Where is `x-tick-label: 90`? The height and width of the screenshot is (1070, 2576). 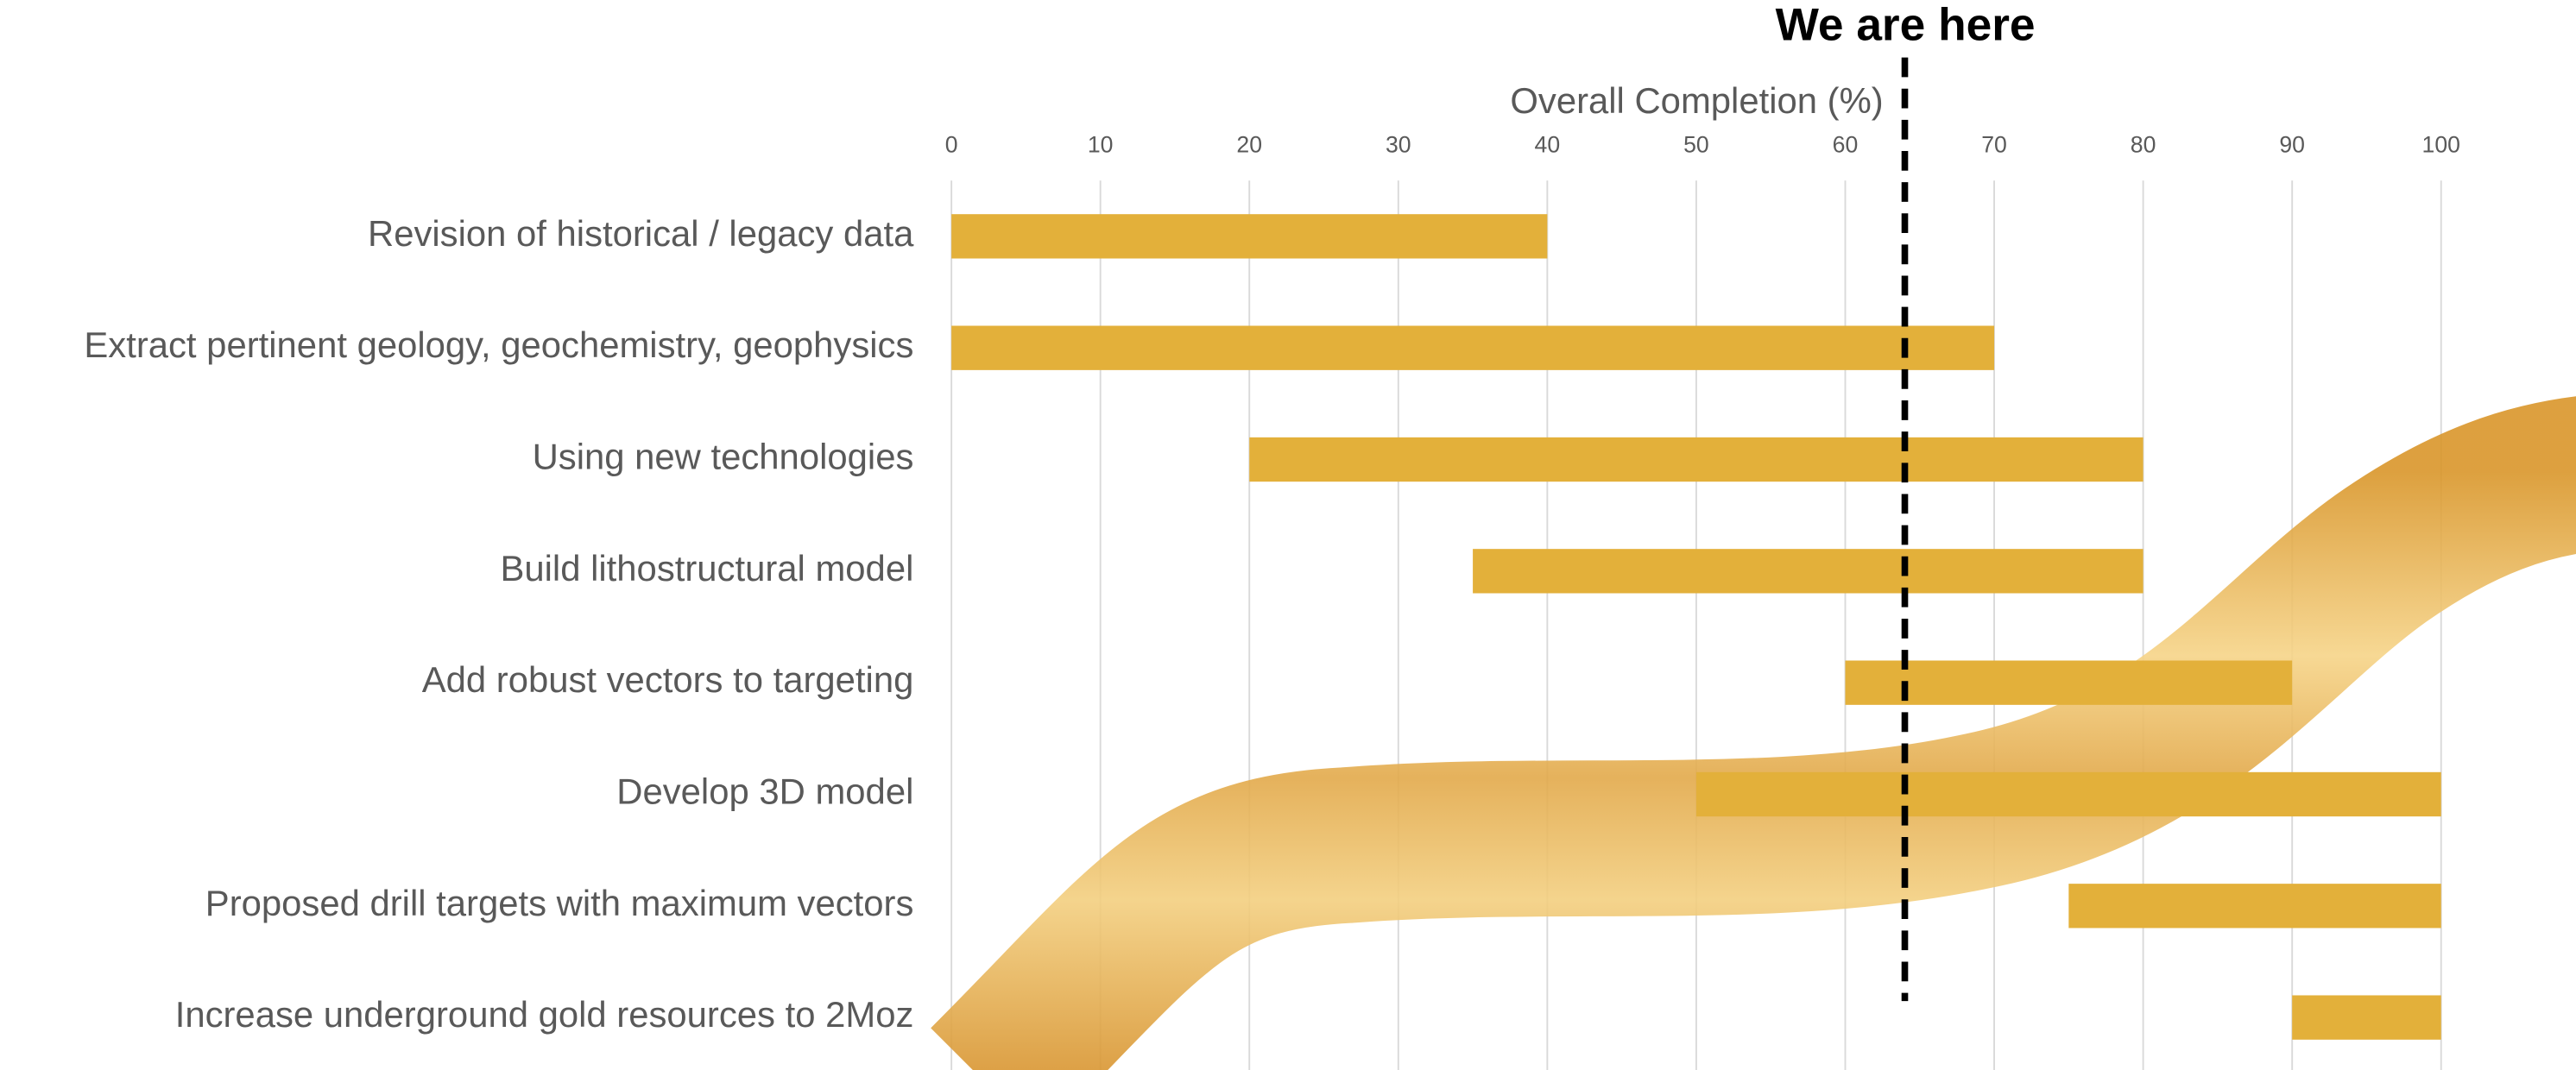
x-tick-label: 90 is located at coordinates (2292, 144).